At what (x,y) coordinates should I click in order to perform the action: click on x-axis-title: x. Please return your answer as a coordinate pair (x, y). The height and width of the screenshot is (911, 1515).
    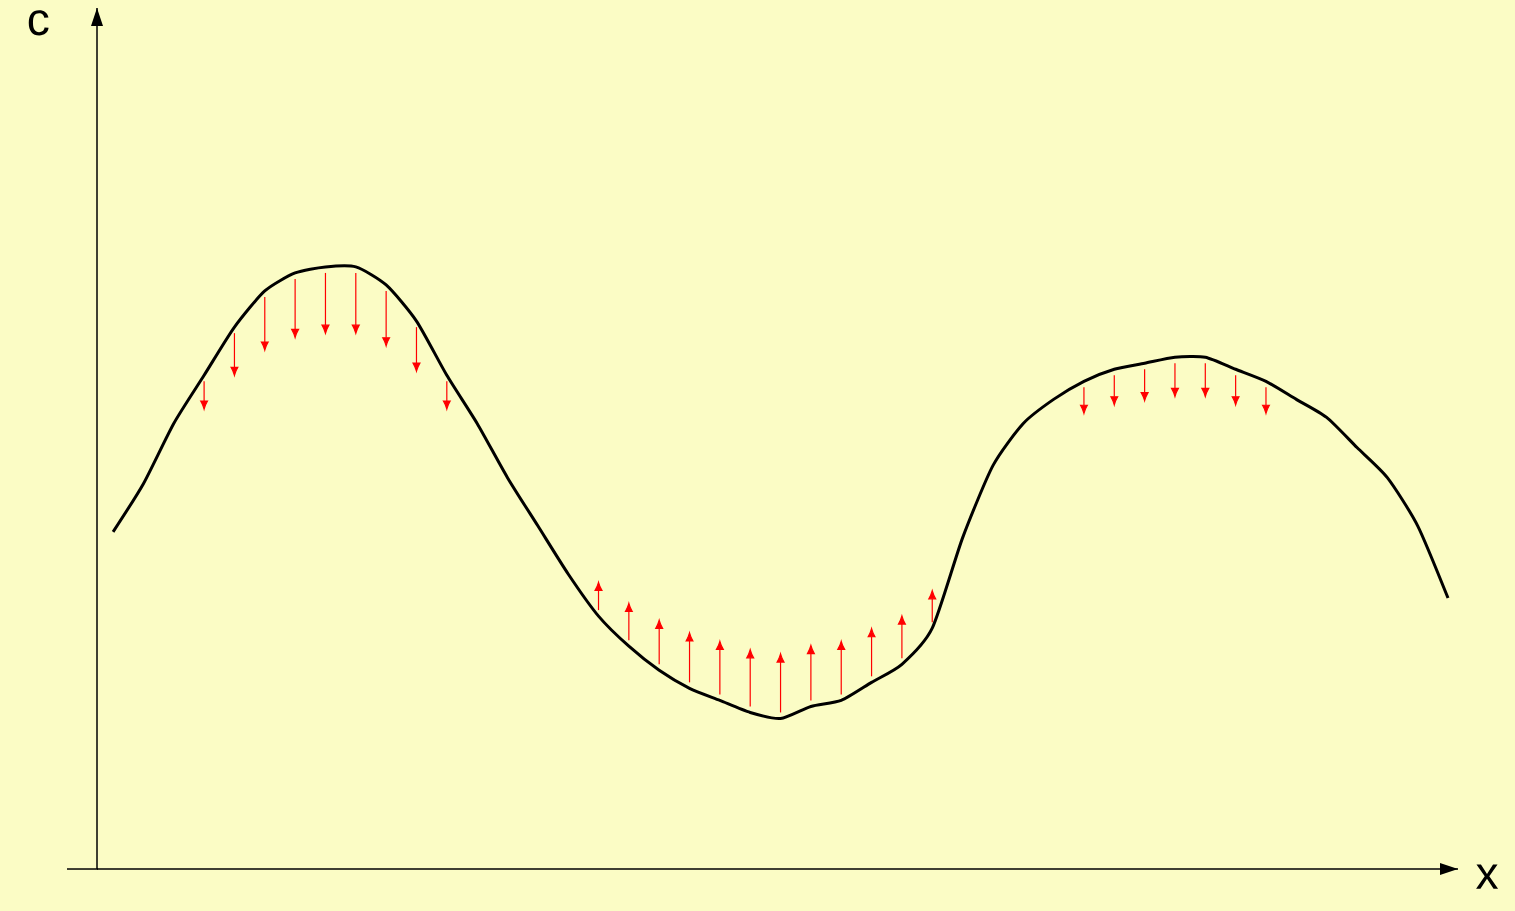
    Looking at the image, I should click on (1487, 876).